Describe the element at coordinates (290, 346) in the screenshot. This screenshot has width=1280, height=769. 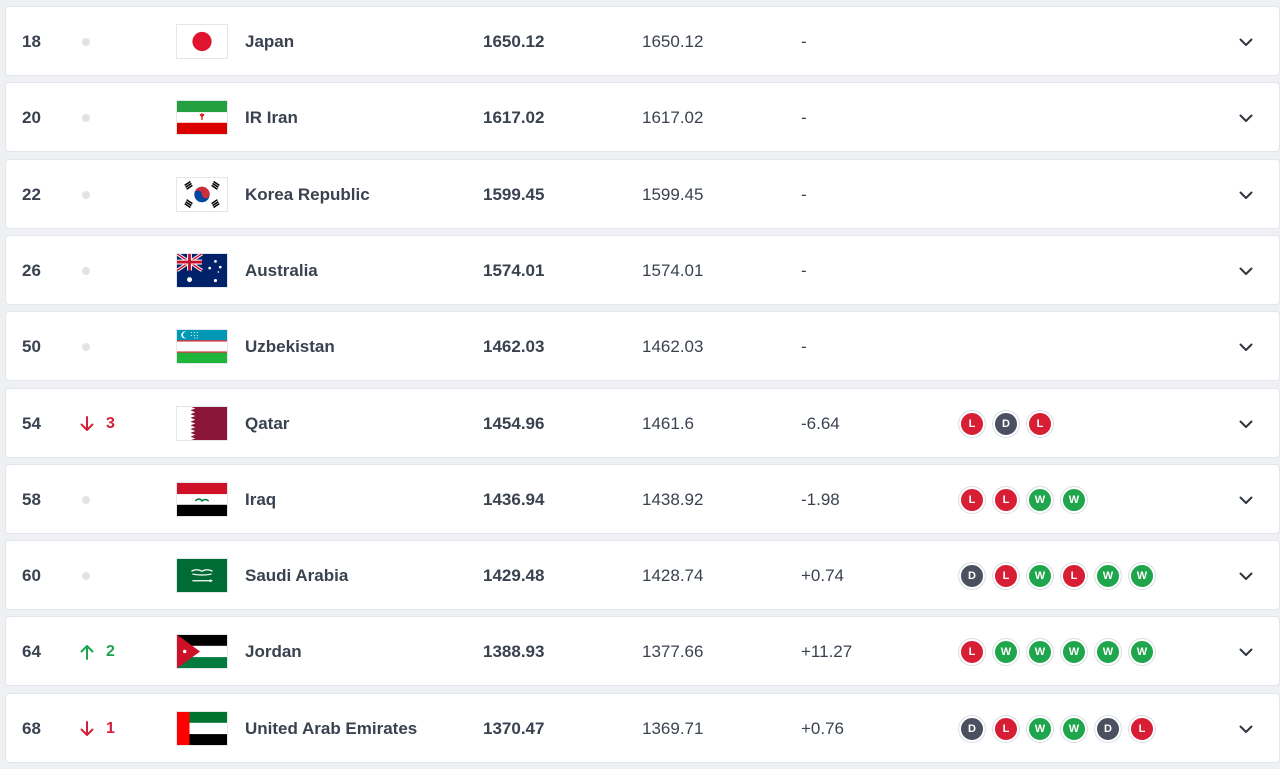
I see `country-name: Uzbekistan` at that location.